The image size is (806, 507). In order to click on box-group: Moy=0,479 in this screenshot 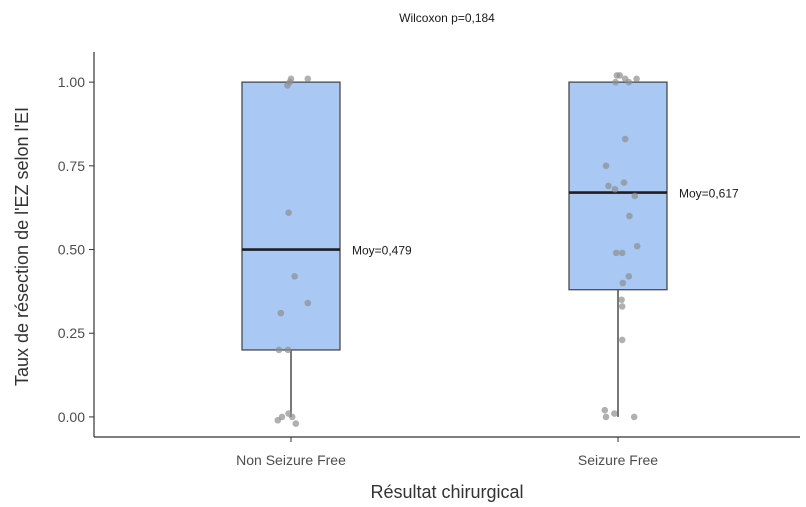, I will do `click(326, 249)`.